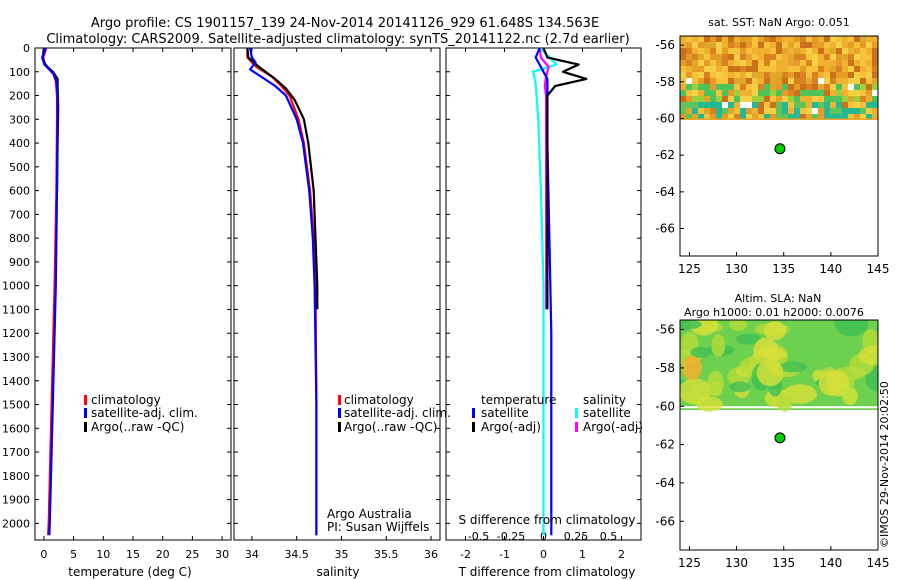 The image size is (900, 580). I want to click on temperature-xlabel: temperature (deg C), so click(129, 572).